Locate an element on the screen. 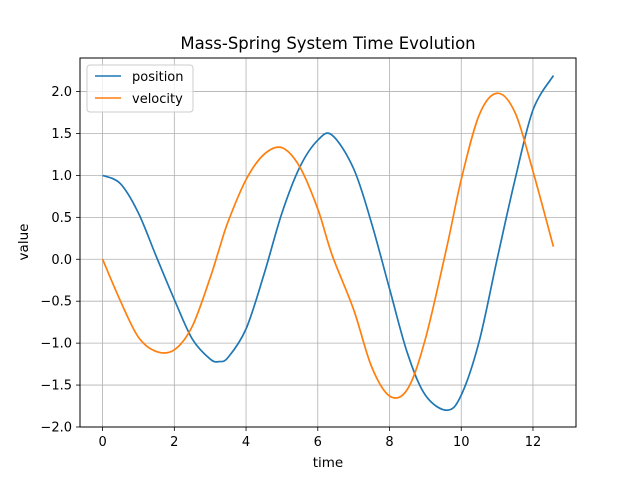  legend-label-position: position is located at coordinates (158, 77).